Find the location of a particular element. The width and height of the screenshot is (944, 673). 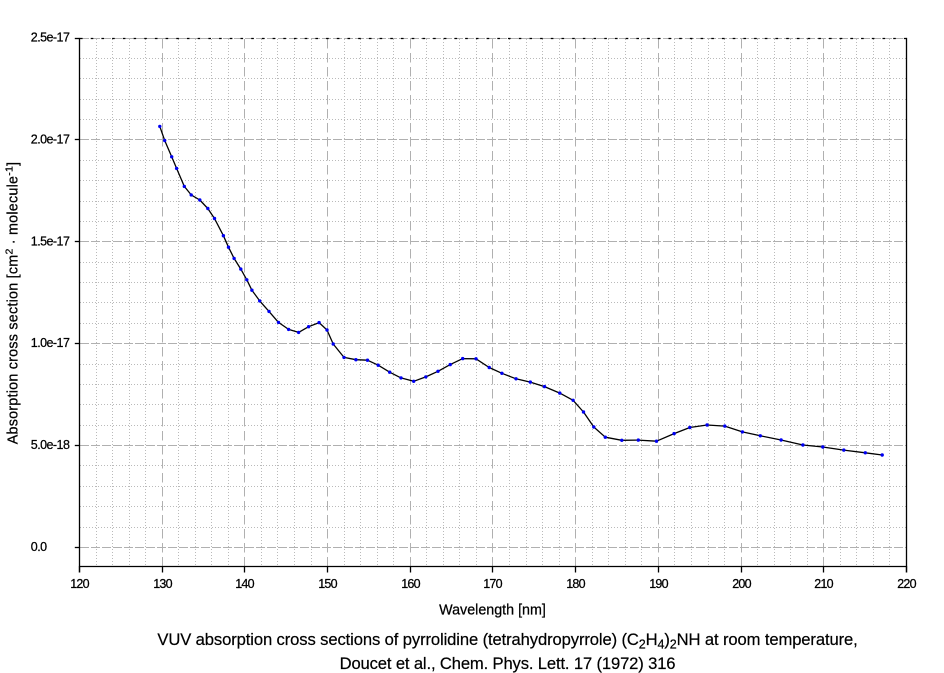

svg-text: 1.5e-17 is located at coordinates (50, 241).